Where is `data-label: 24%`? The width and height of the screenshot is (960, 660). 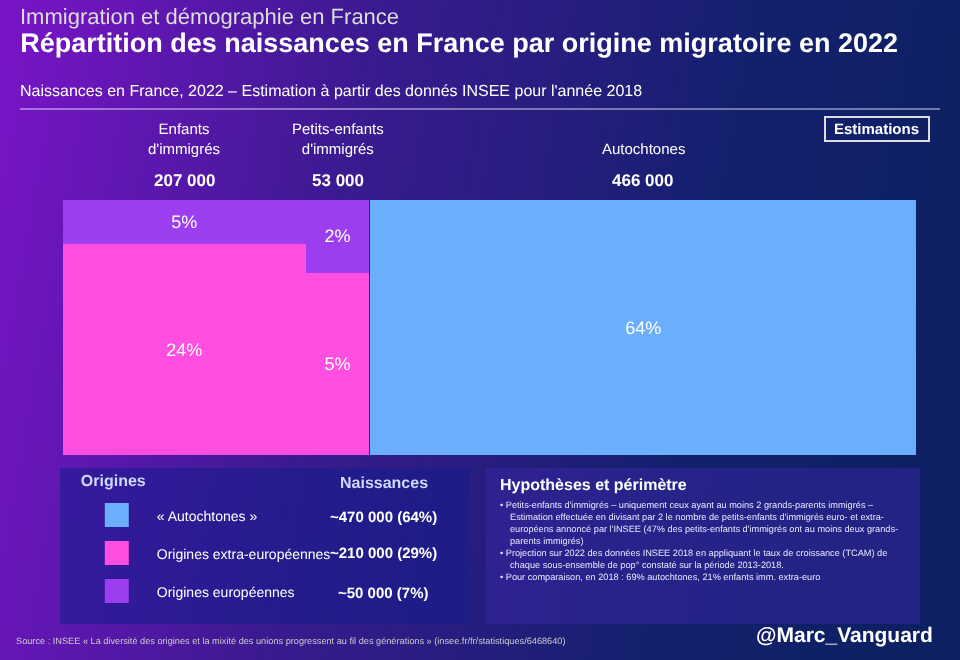
data-label: 24% is located at coordinates (184, 349).